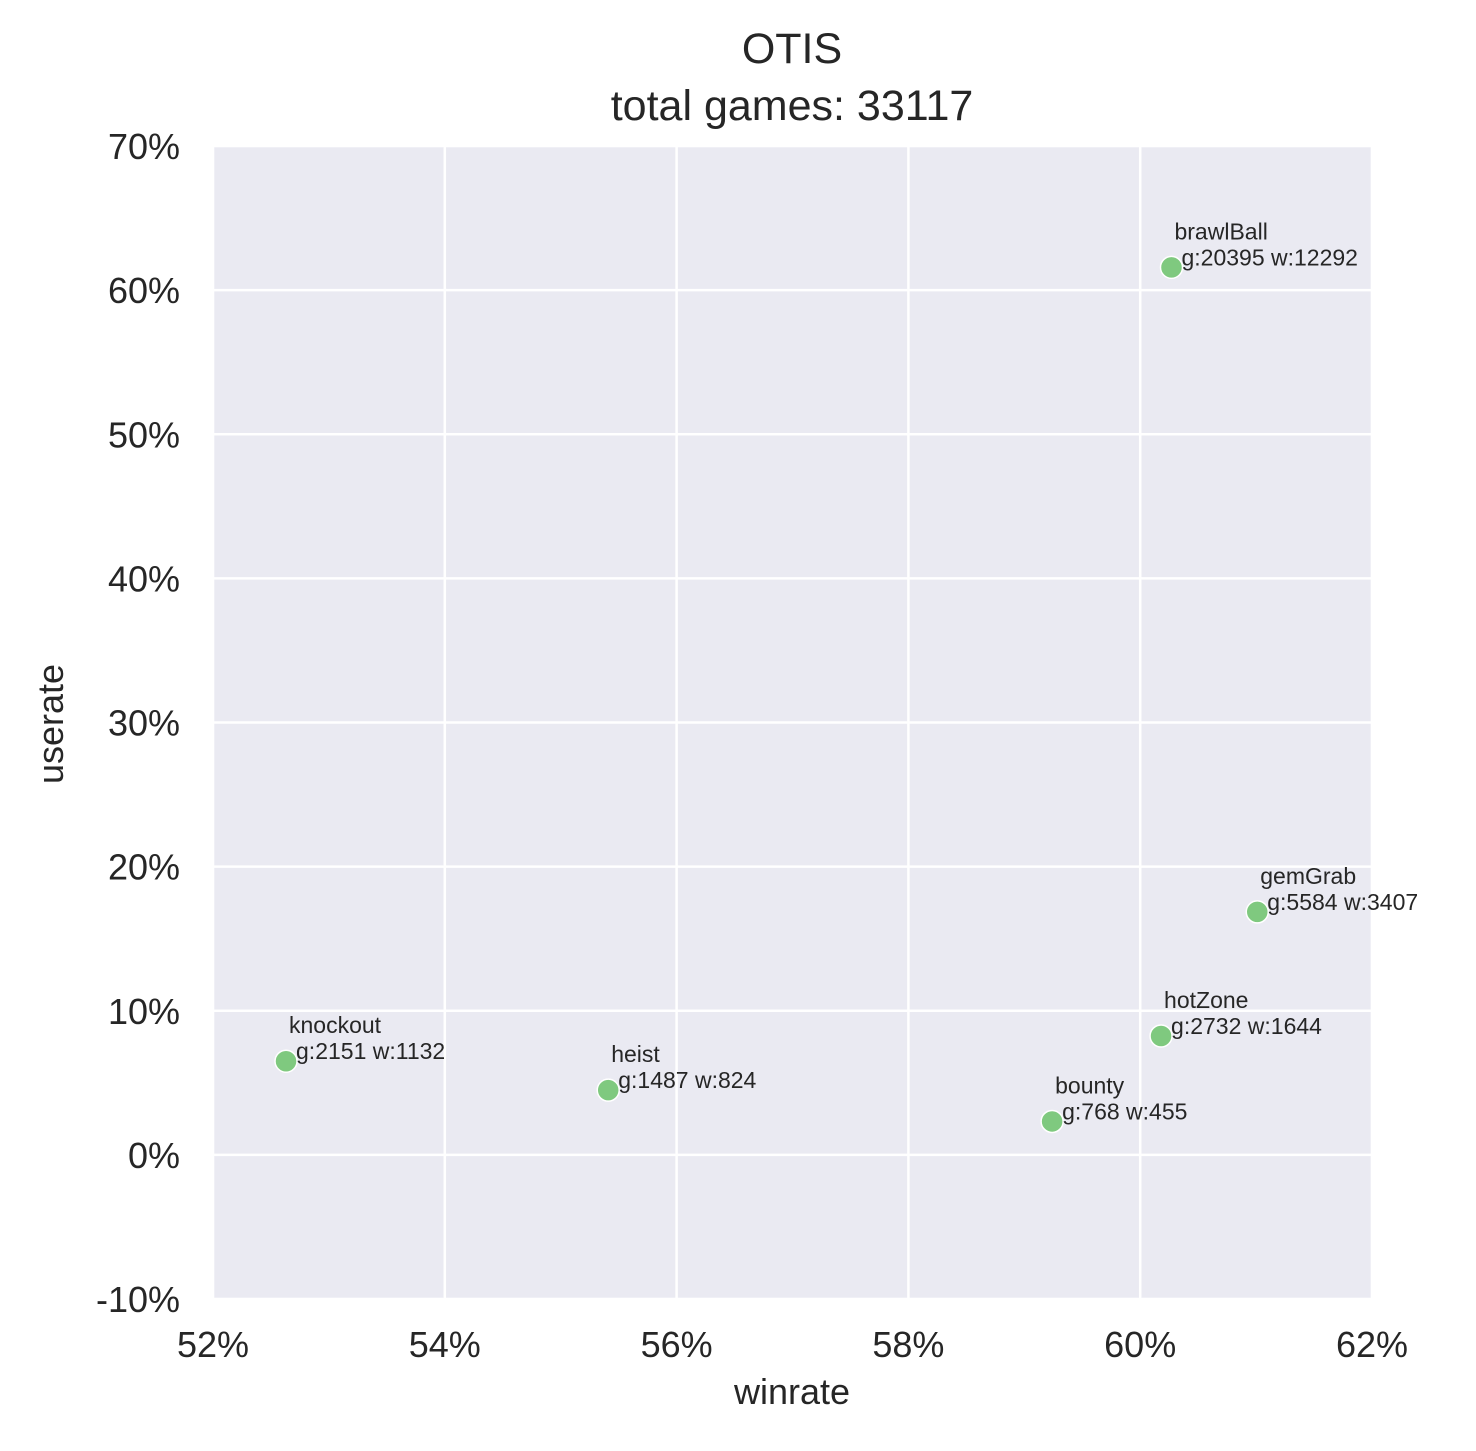  I want to click on x-tick-label: 54%, so click(445, 1344).